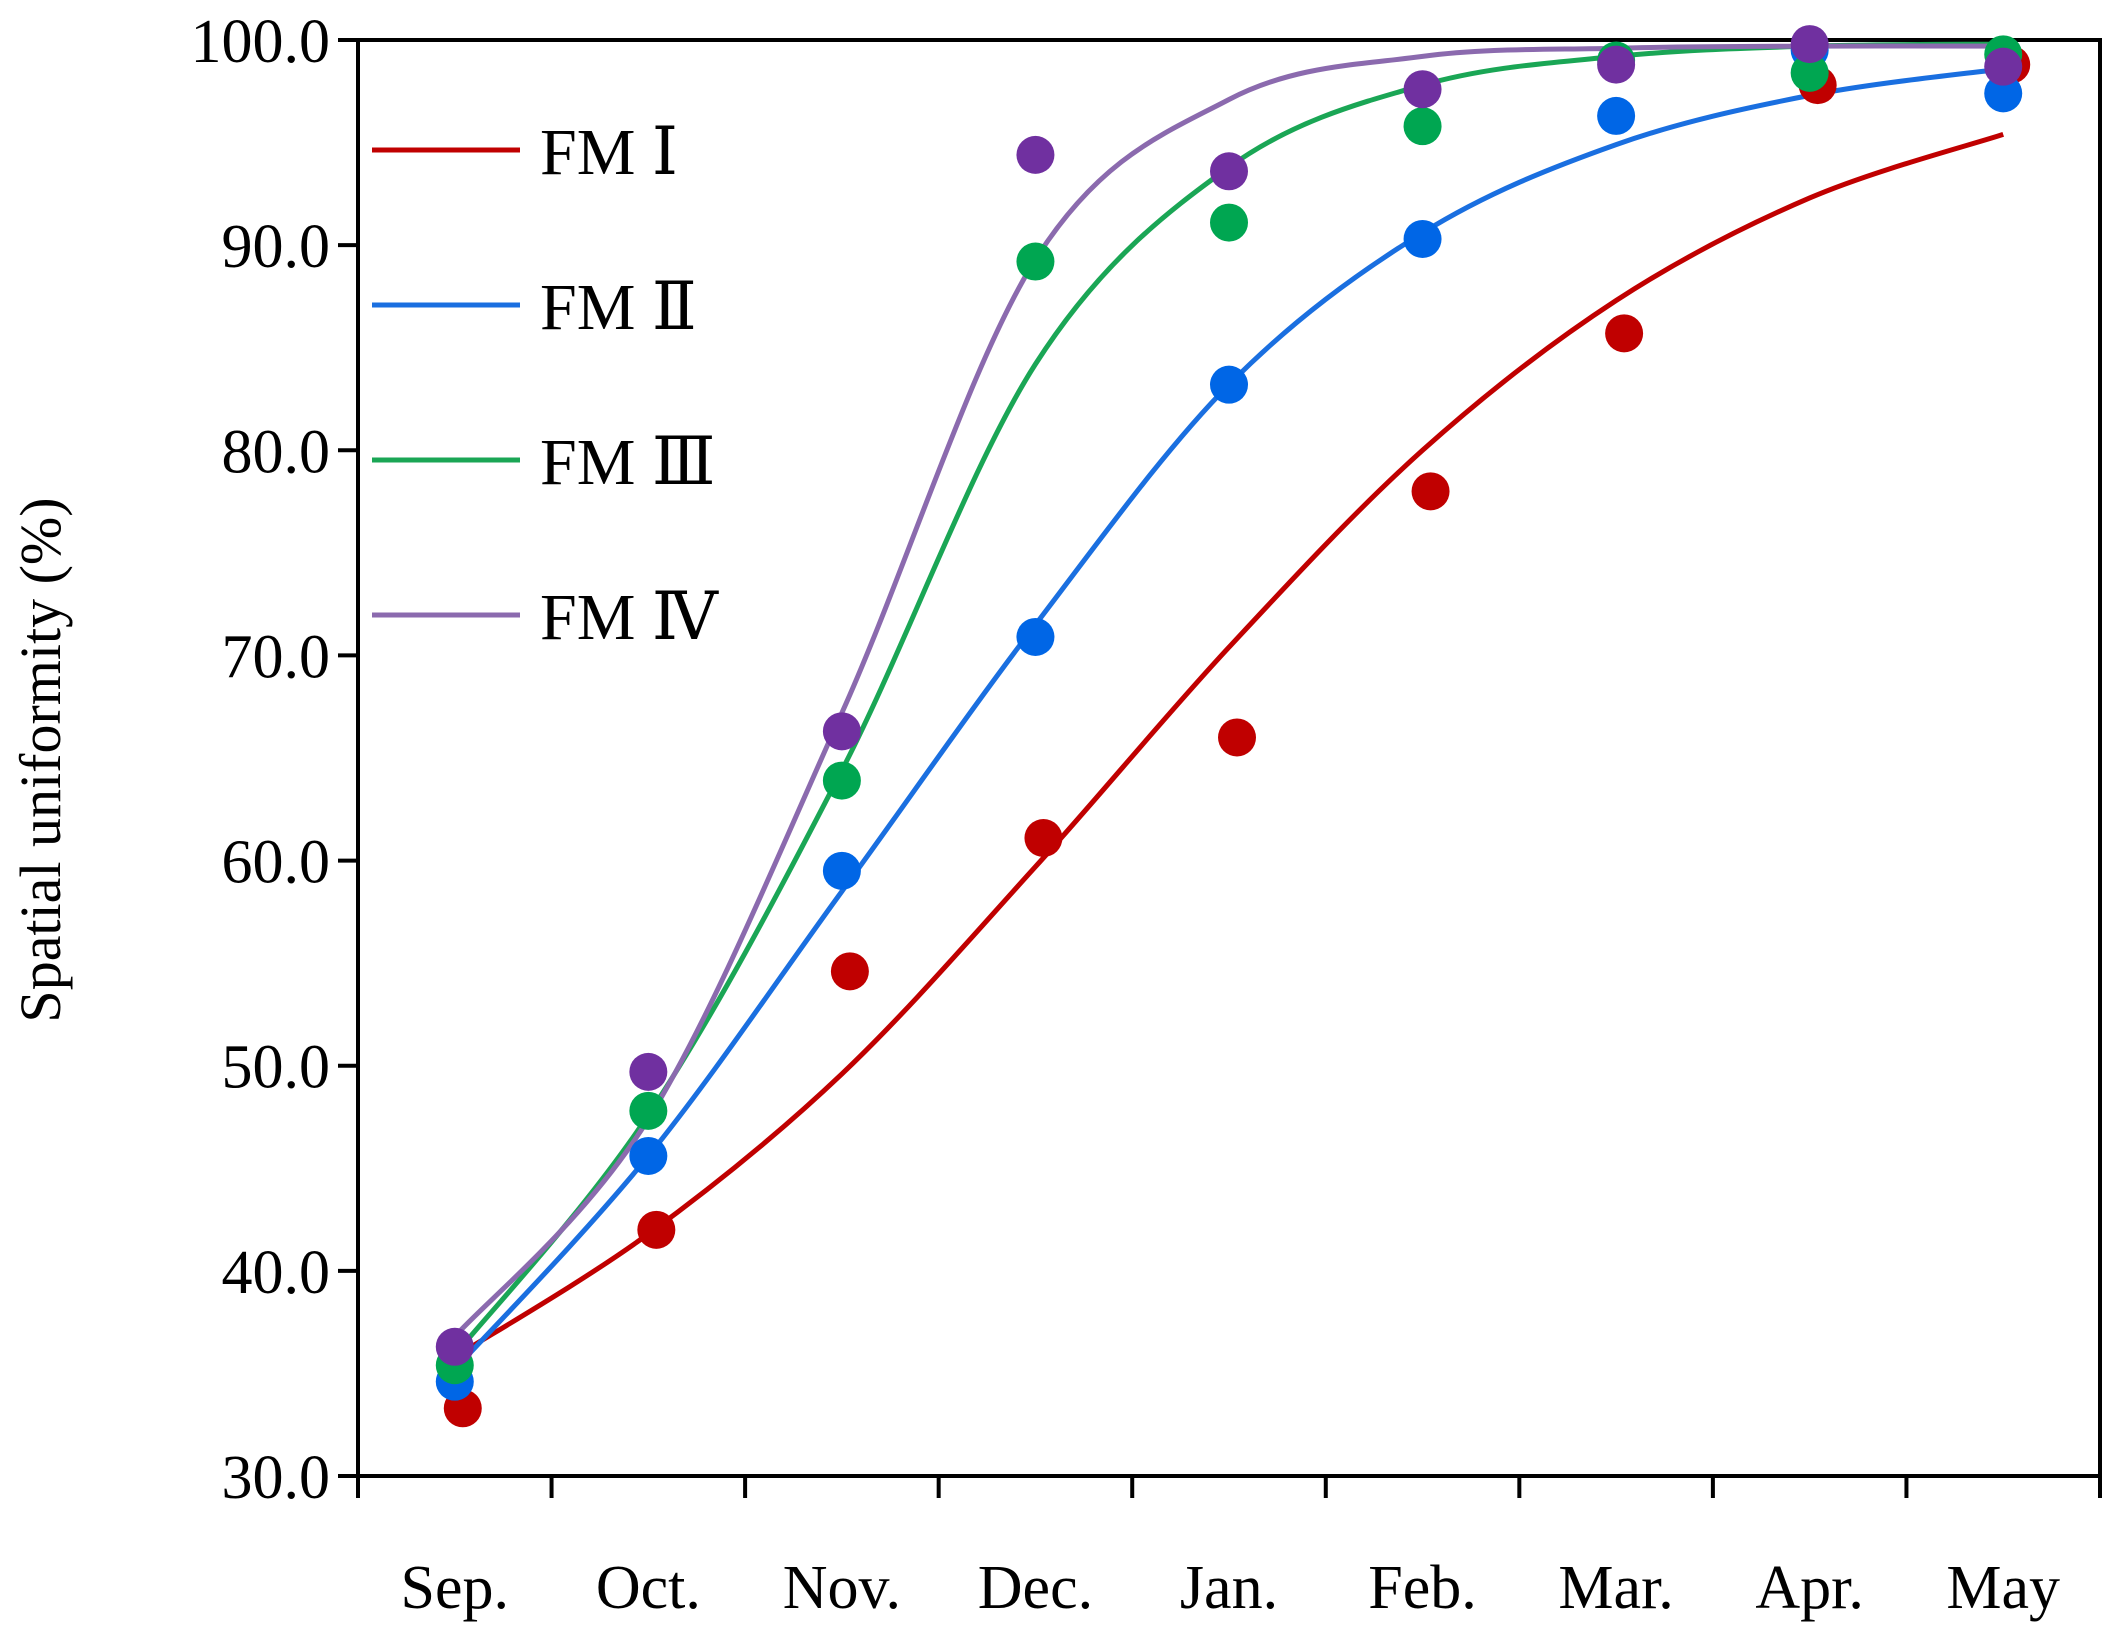 The image size is (2117, 1640). What do you see at coordinates (276, 1478) in the screenshot?
I see `y-tick-label: 30.0` at bounding box center [276, 1478].